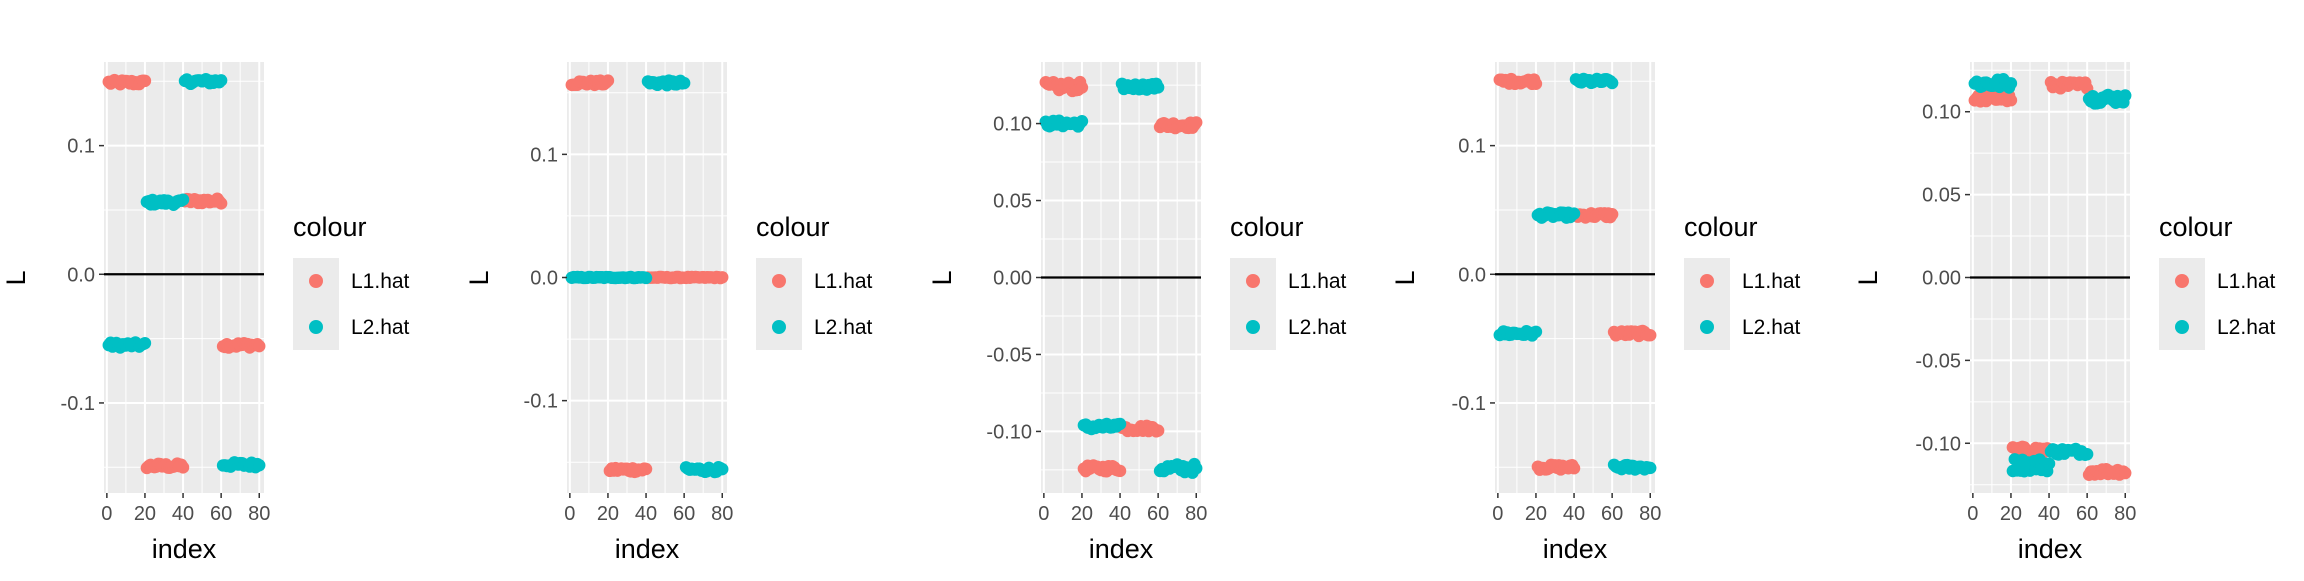 This screenshot has height=581, width=2304. What do you see at coordinates (1009, 355) in the screenshot?
I see `y-tick-label: -0.05` at bounding box center [1009, 355].